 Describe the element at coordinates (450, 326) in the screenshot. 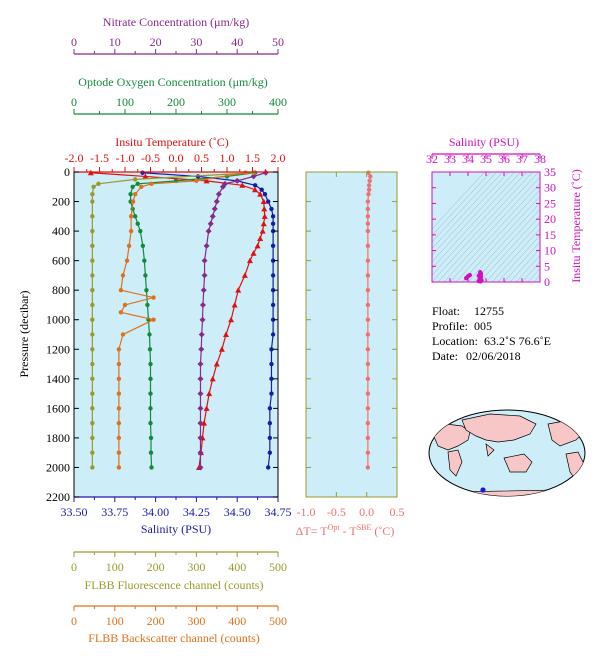

I see `profile-label: Profile:` at that location.